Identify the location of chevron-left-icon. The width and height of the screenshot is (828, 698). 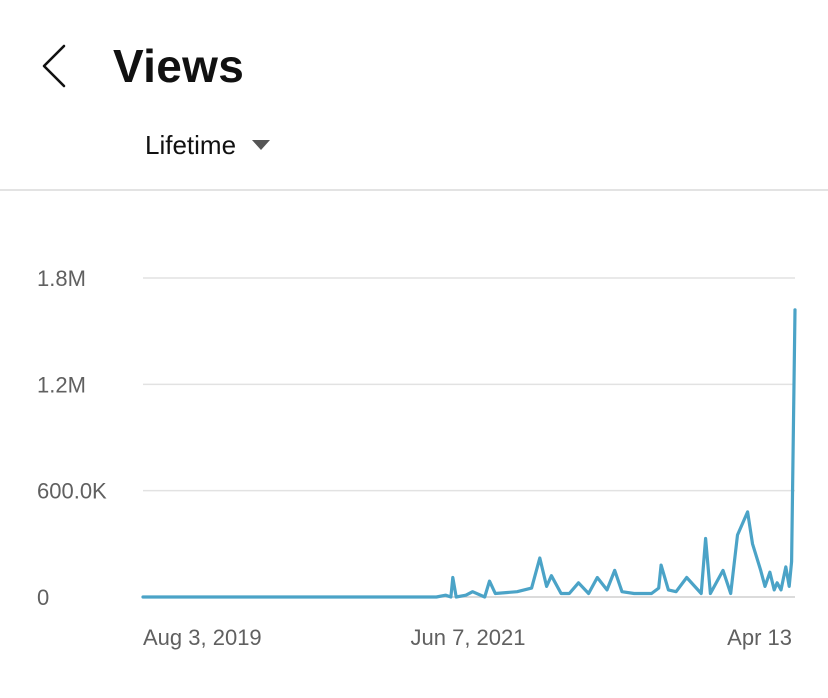
(54, 66).